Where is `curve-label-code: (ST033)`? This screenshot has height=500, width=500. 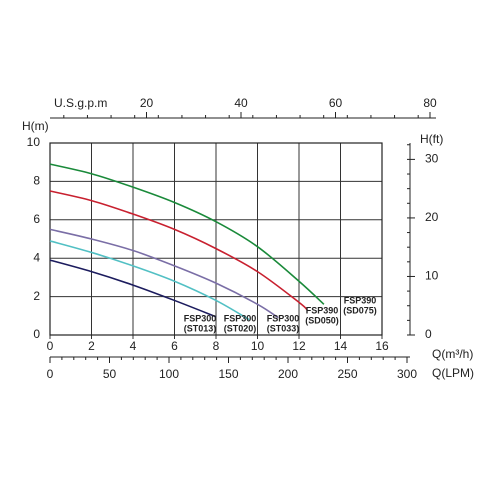 curve-label-code: (ST033) is located at coordinates (283, 328).